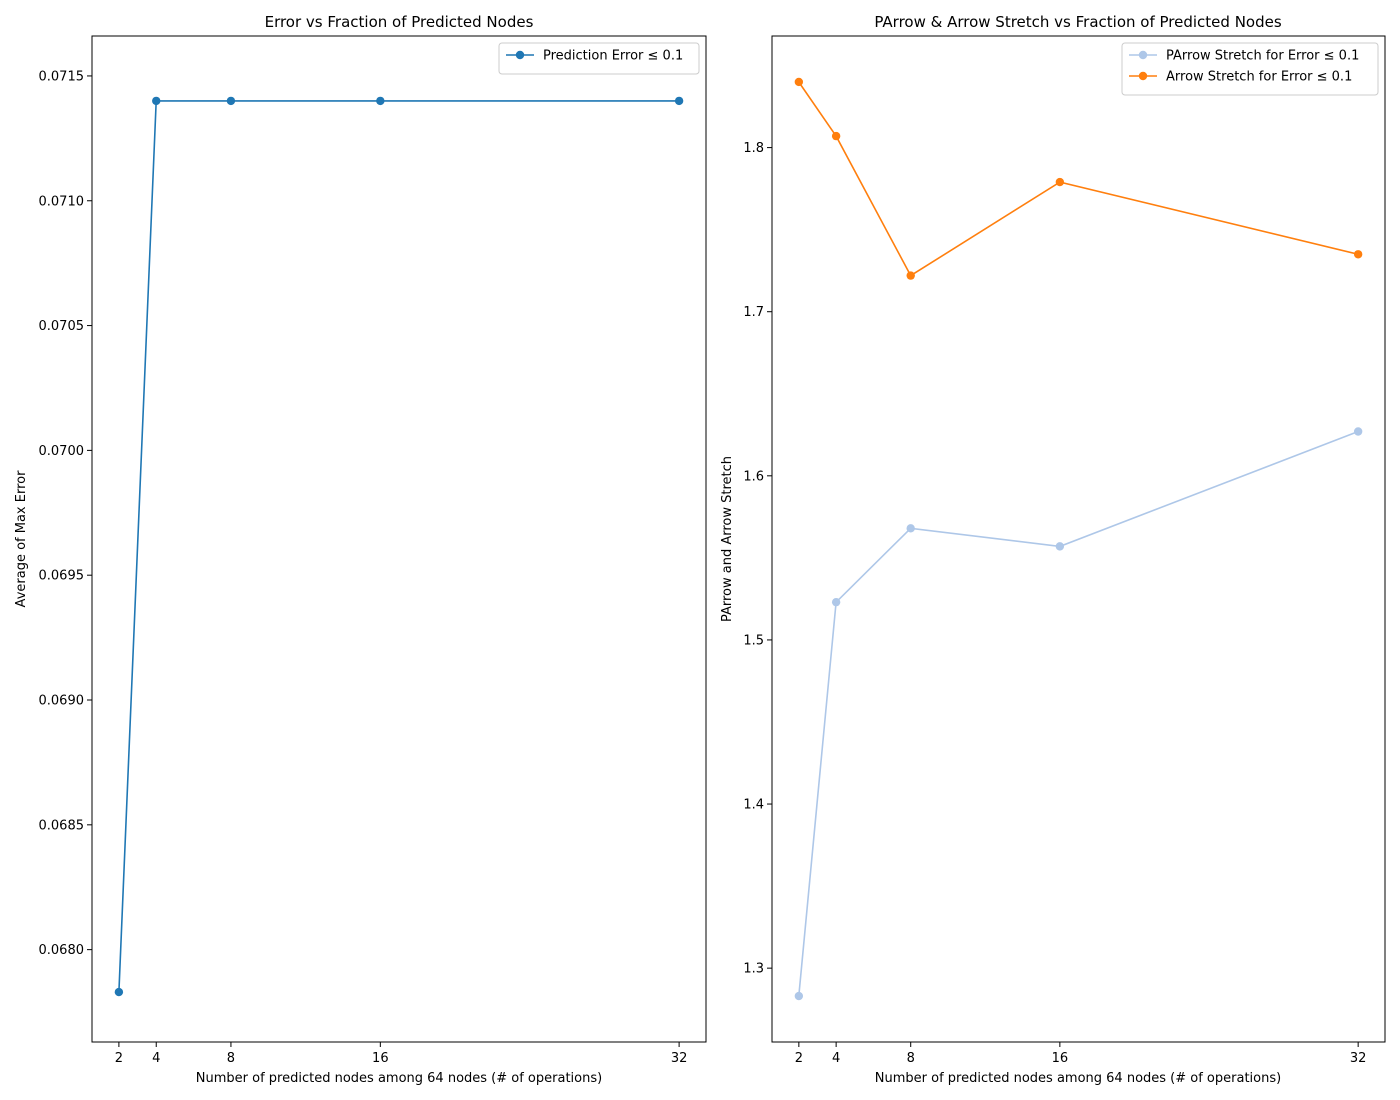 This screenshot has width=1400, height=1100. Describe the element at coordinates (62, 950) in the screenshot. I see `y-tick-label: 0.0680` at that location.